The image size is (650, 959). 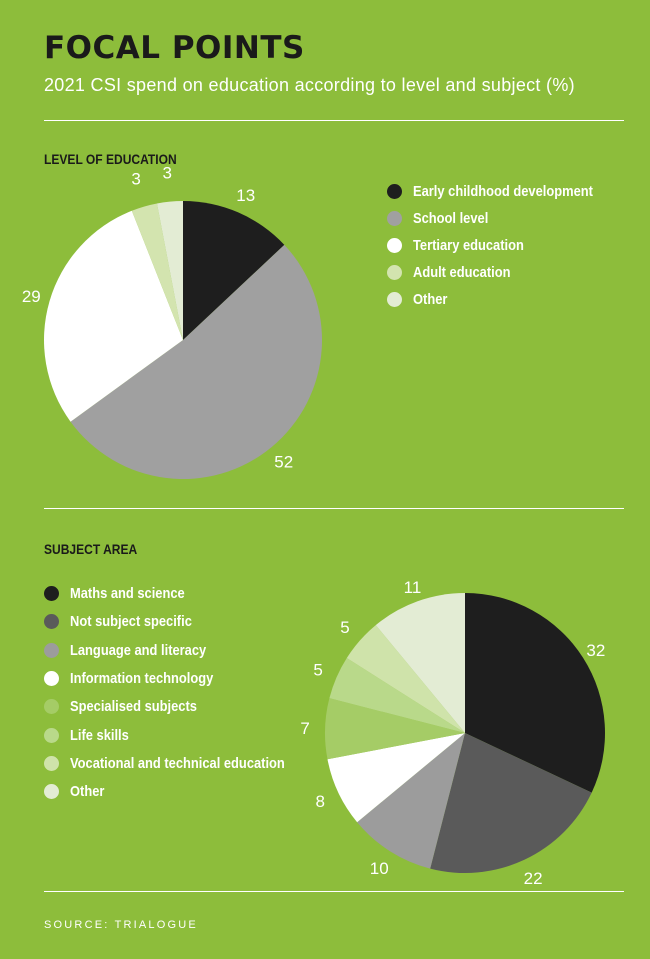 What do you see at coordinates (113, 316) in the screenshot?
I see `pie-slice-tertiary-education` at bounding box center [113, 316].